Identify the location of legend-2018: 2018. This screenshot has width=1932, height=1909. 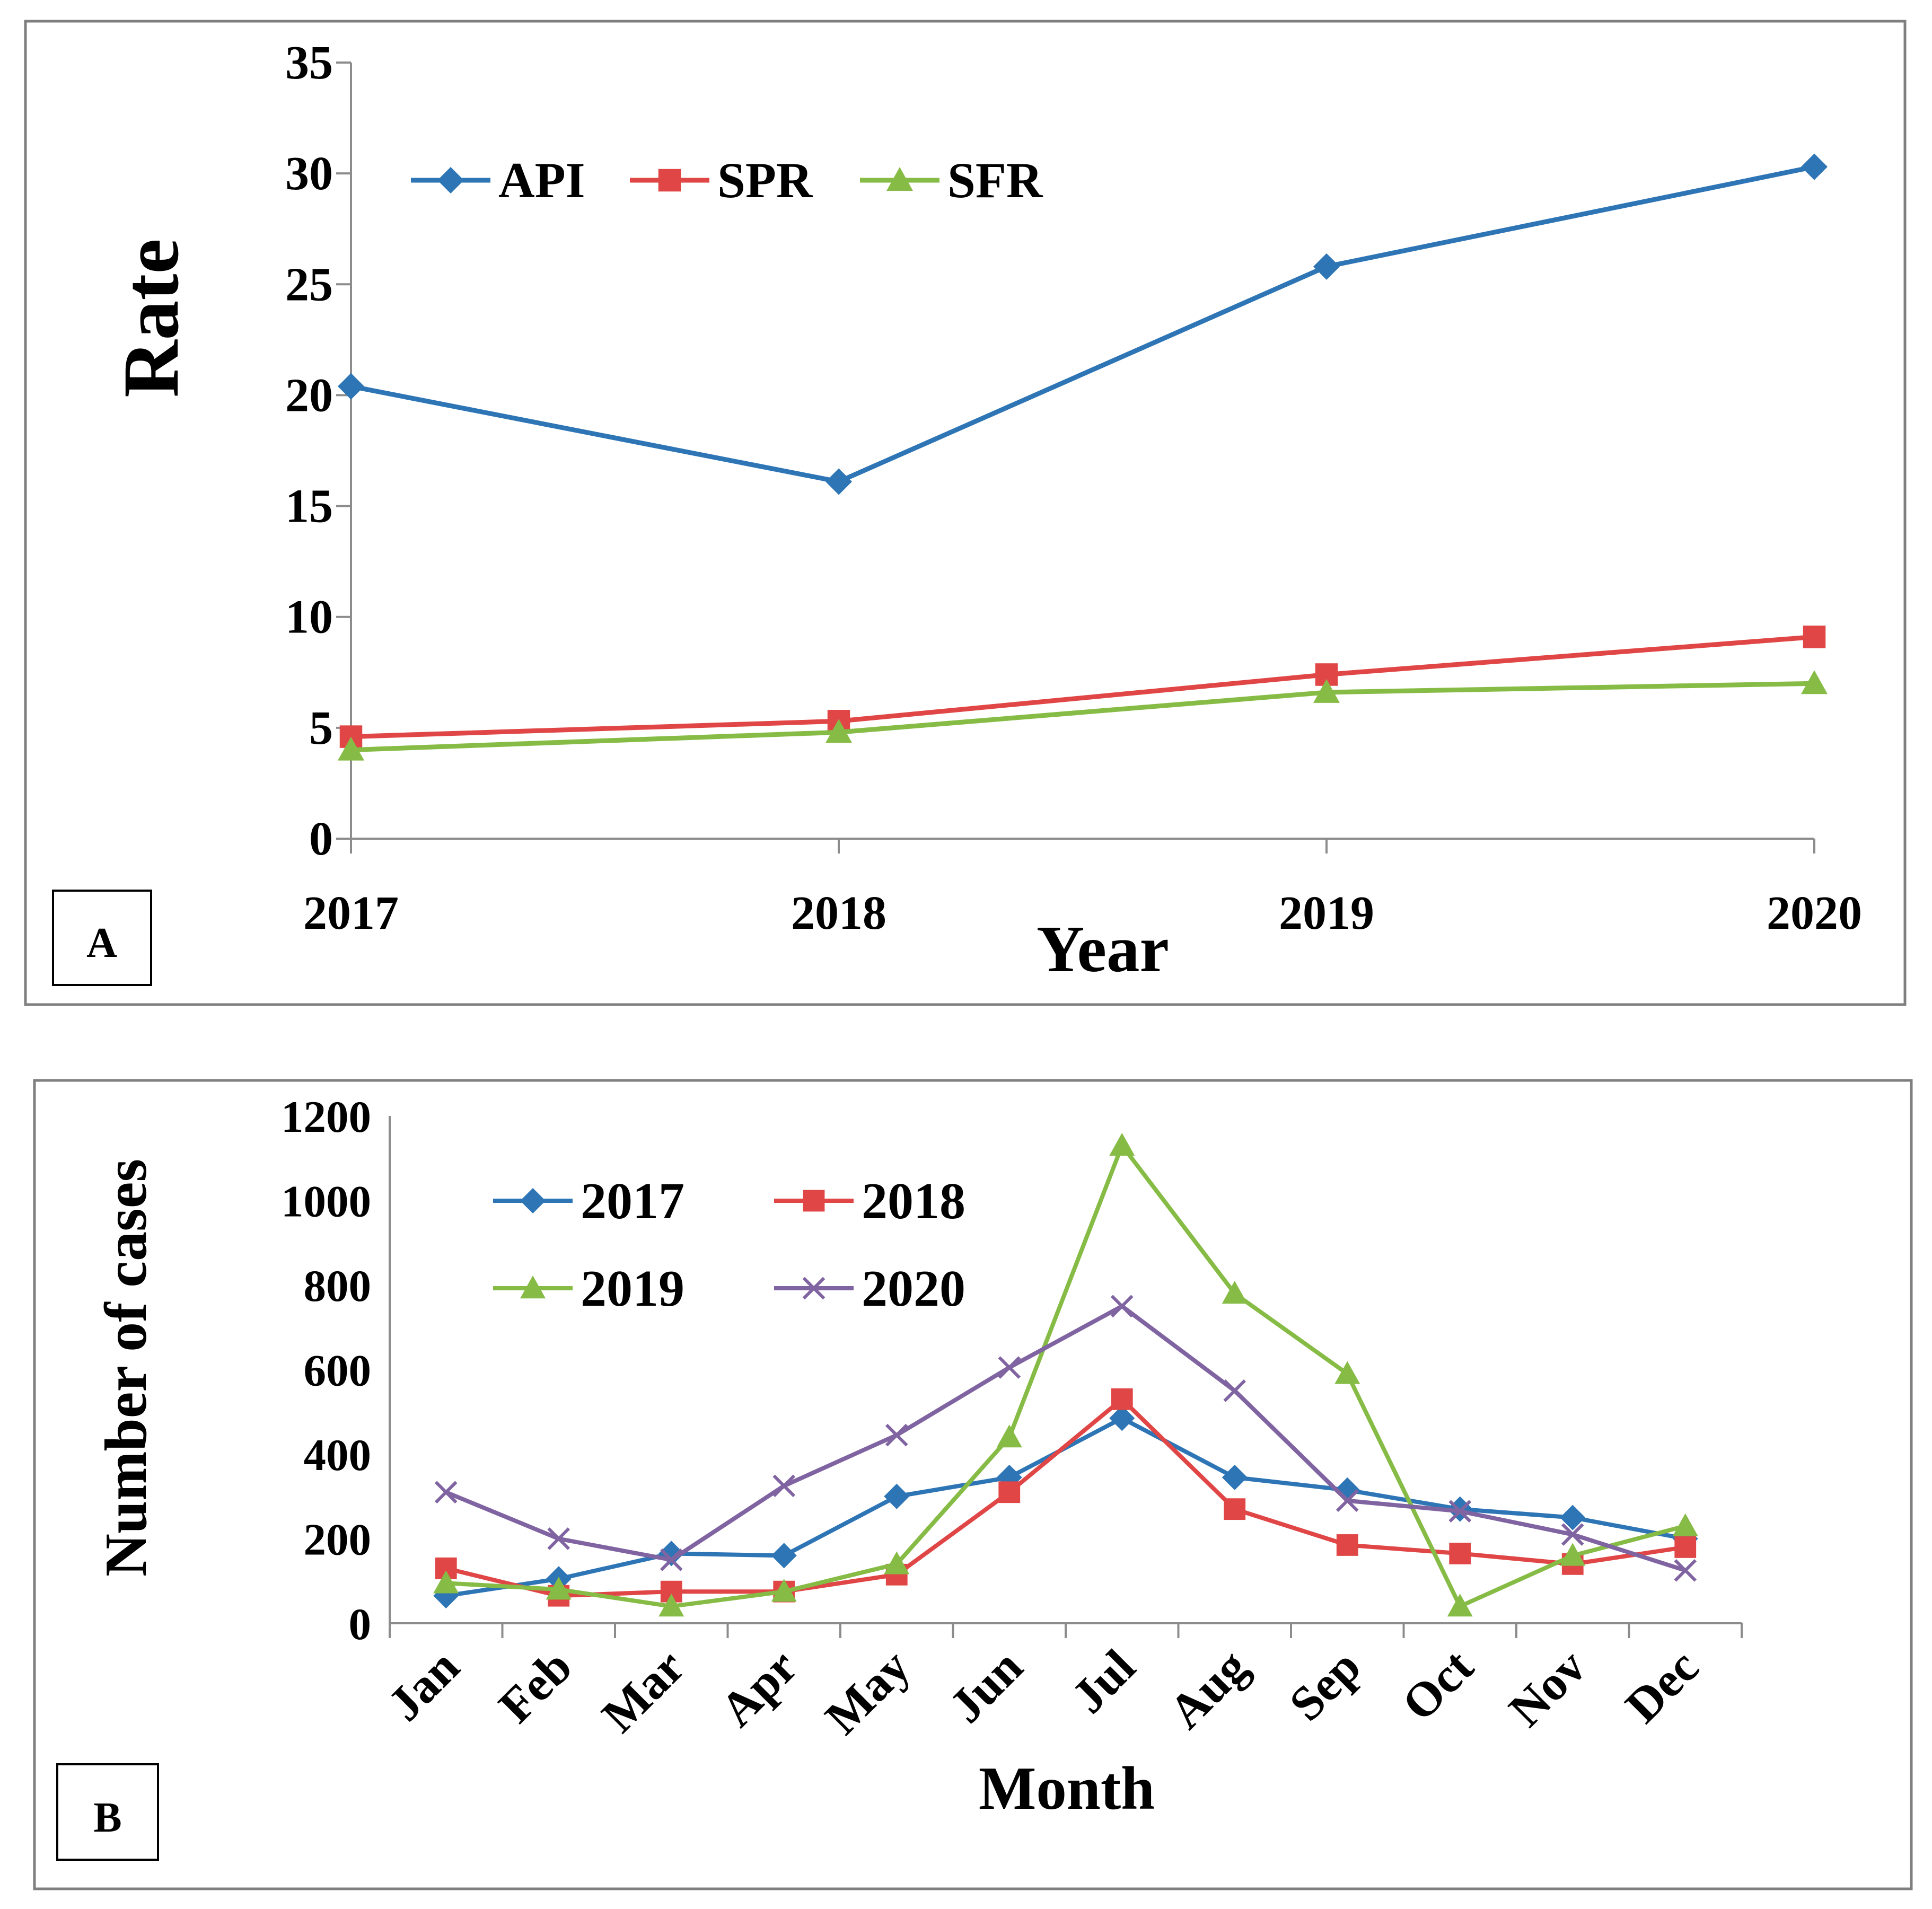
(869, 1201).